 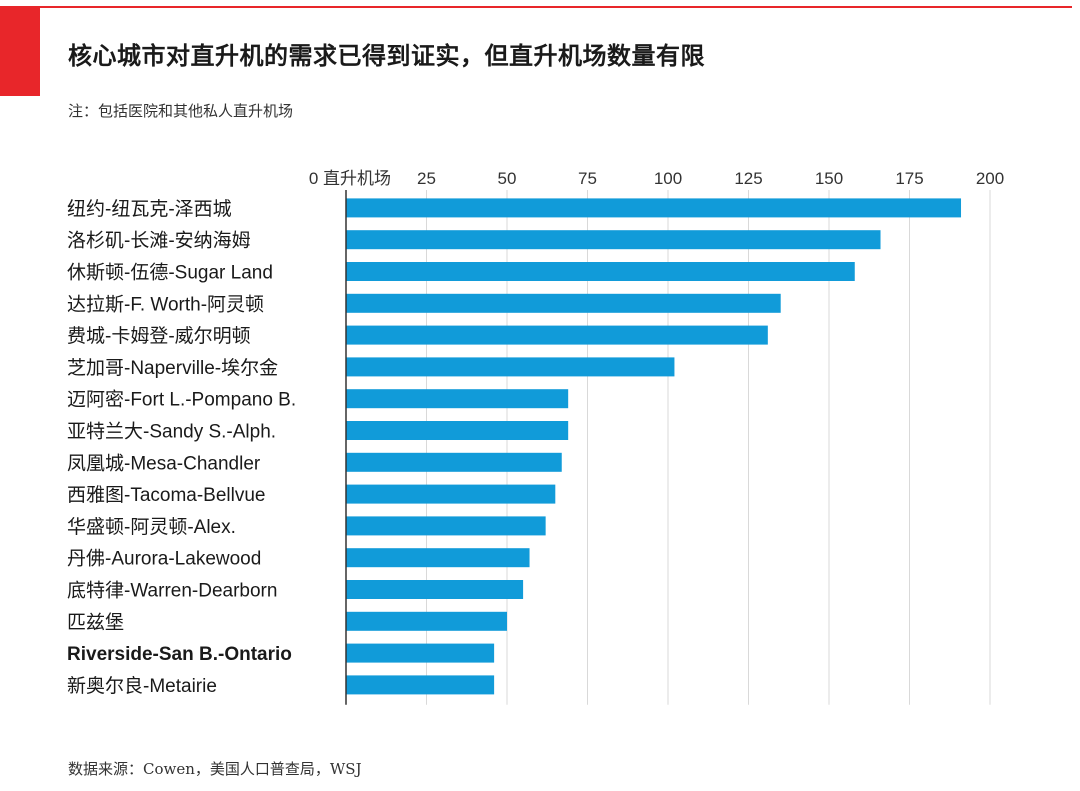 What do you see at coordinates (165, 304) in the screenshot?
I see `category-label: 达拉斯-F. Worth-阿灵顿` at bounding box center [165, 304].